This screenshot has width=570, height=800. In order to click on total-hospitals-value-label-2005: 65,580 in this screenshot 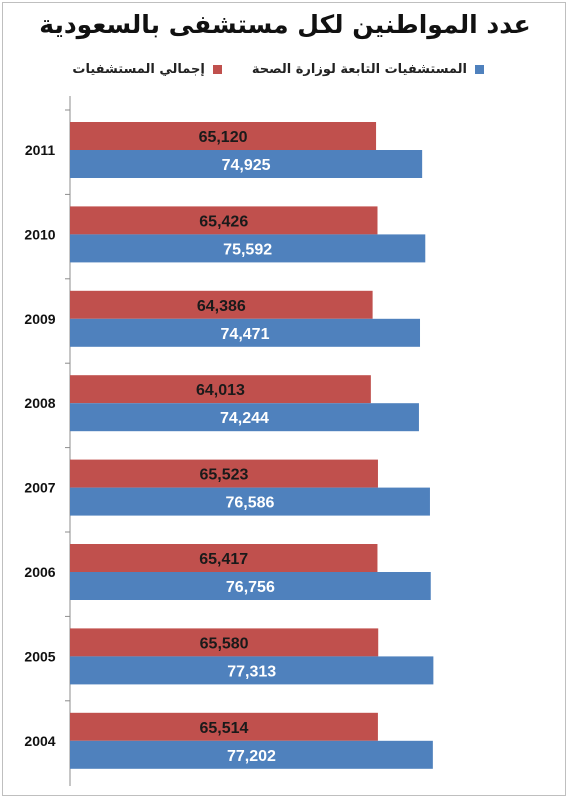, I will do `click(224, 643)`.